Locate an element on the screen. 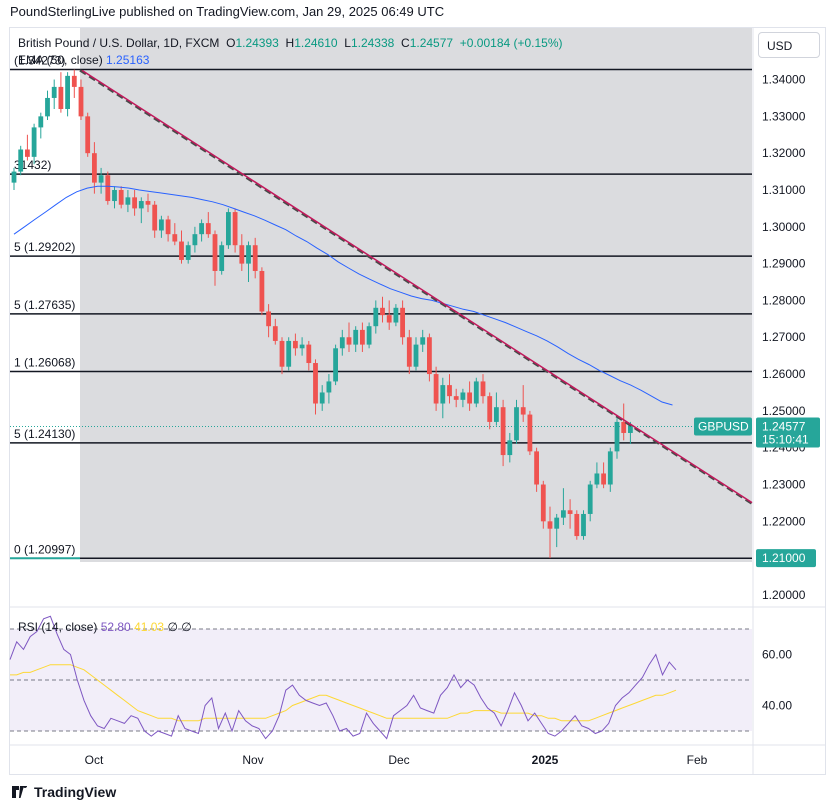  x-tick-label: Dec is located at coordinates (398, 760).